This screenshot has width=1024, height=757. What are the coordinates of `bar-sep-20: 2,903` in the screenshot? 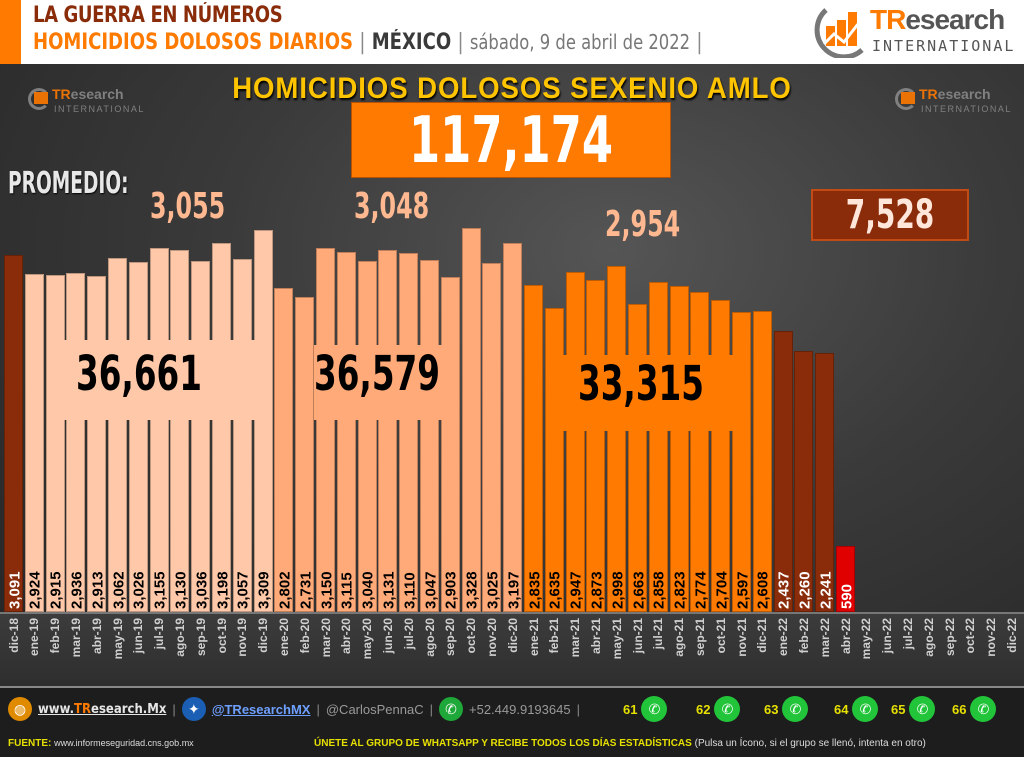 It's located at (450, 444).